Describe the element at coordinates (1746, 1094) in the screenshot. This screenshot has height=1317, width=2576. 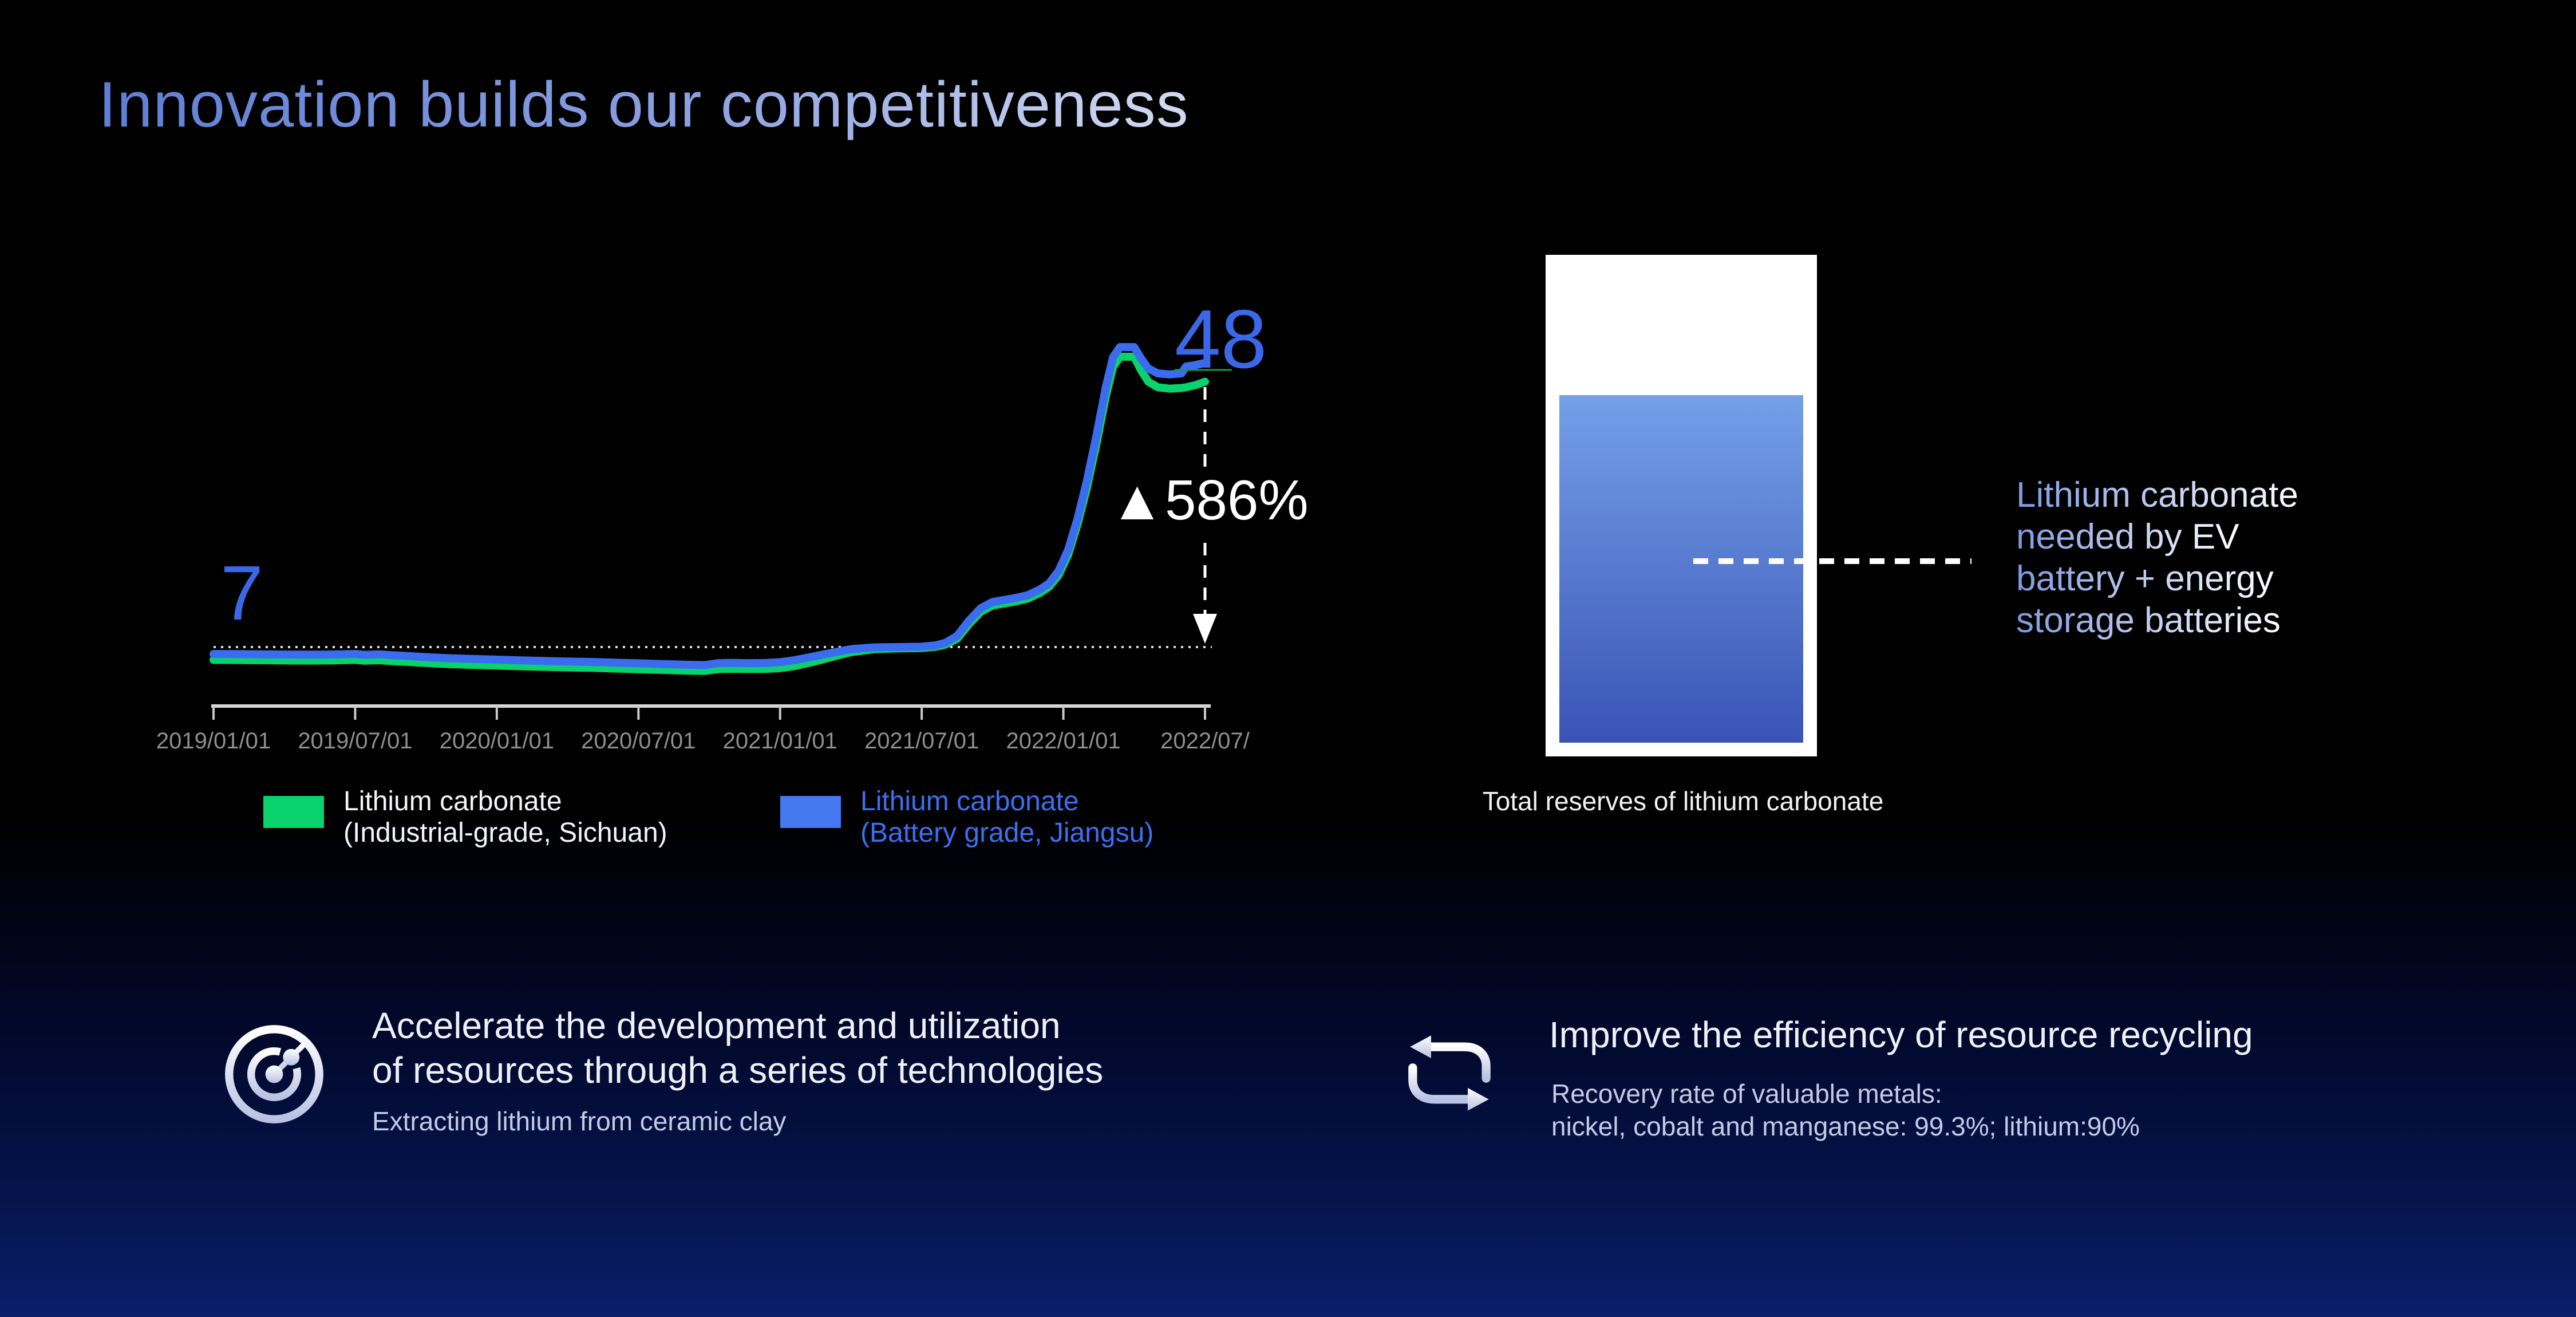
I see `initiative-right-subtitle-line1: Recovery rate of valuable metals:` at that location.